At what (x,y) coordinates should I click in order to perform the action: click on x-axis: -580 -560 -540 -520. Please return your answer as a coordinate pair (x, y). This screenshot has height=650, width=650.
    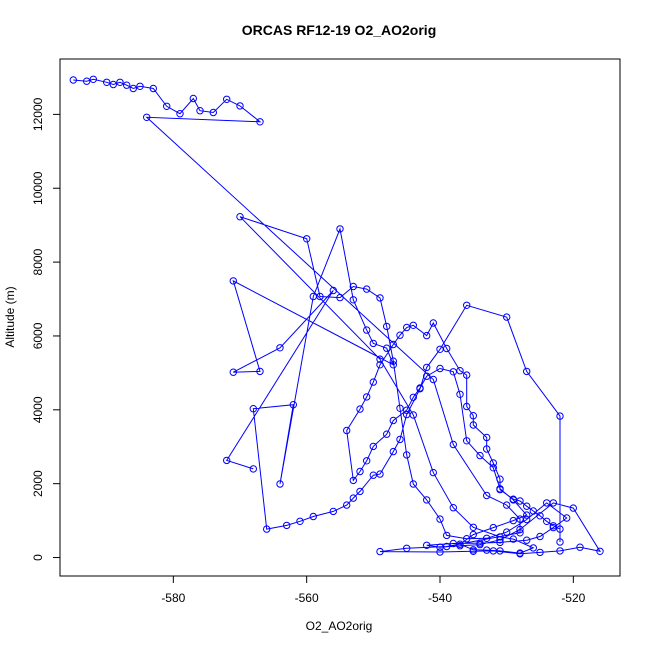
    Looking at the image, I should click on (373, 590).